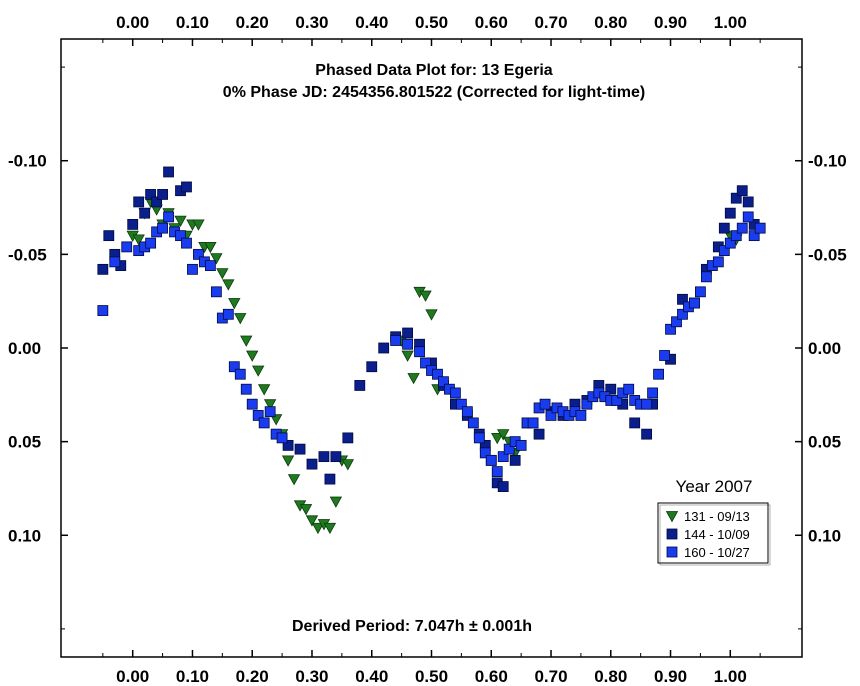 The height and width of the screenshot is (686, 860). I want to click on y-tick-label-right: 0.10, so click(824, 535).